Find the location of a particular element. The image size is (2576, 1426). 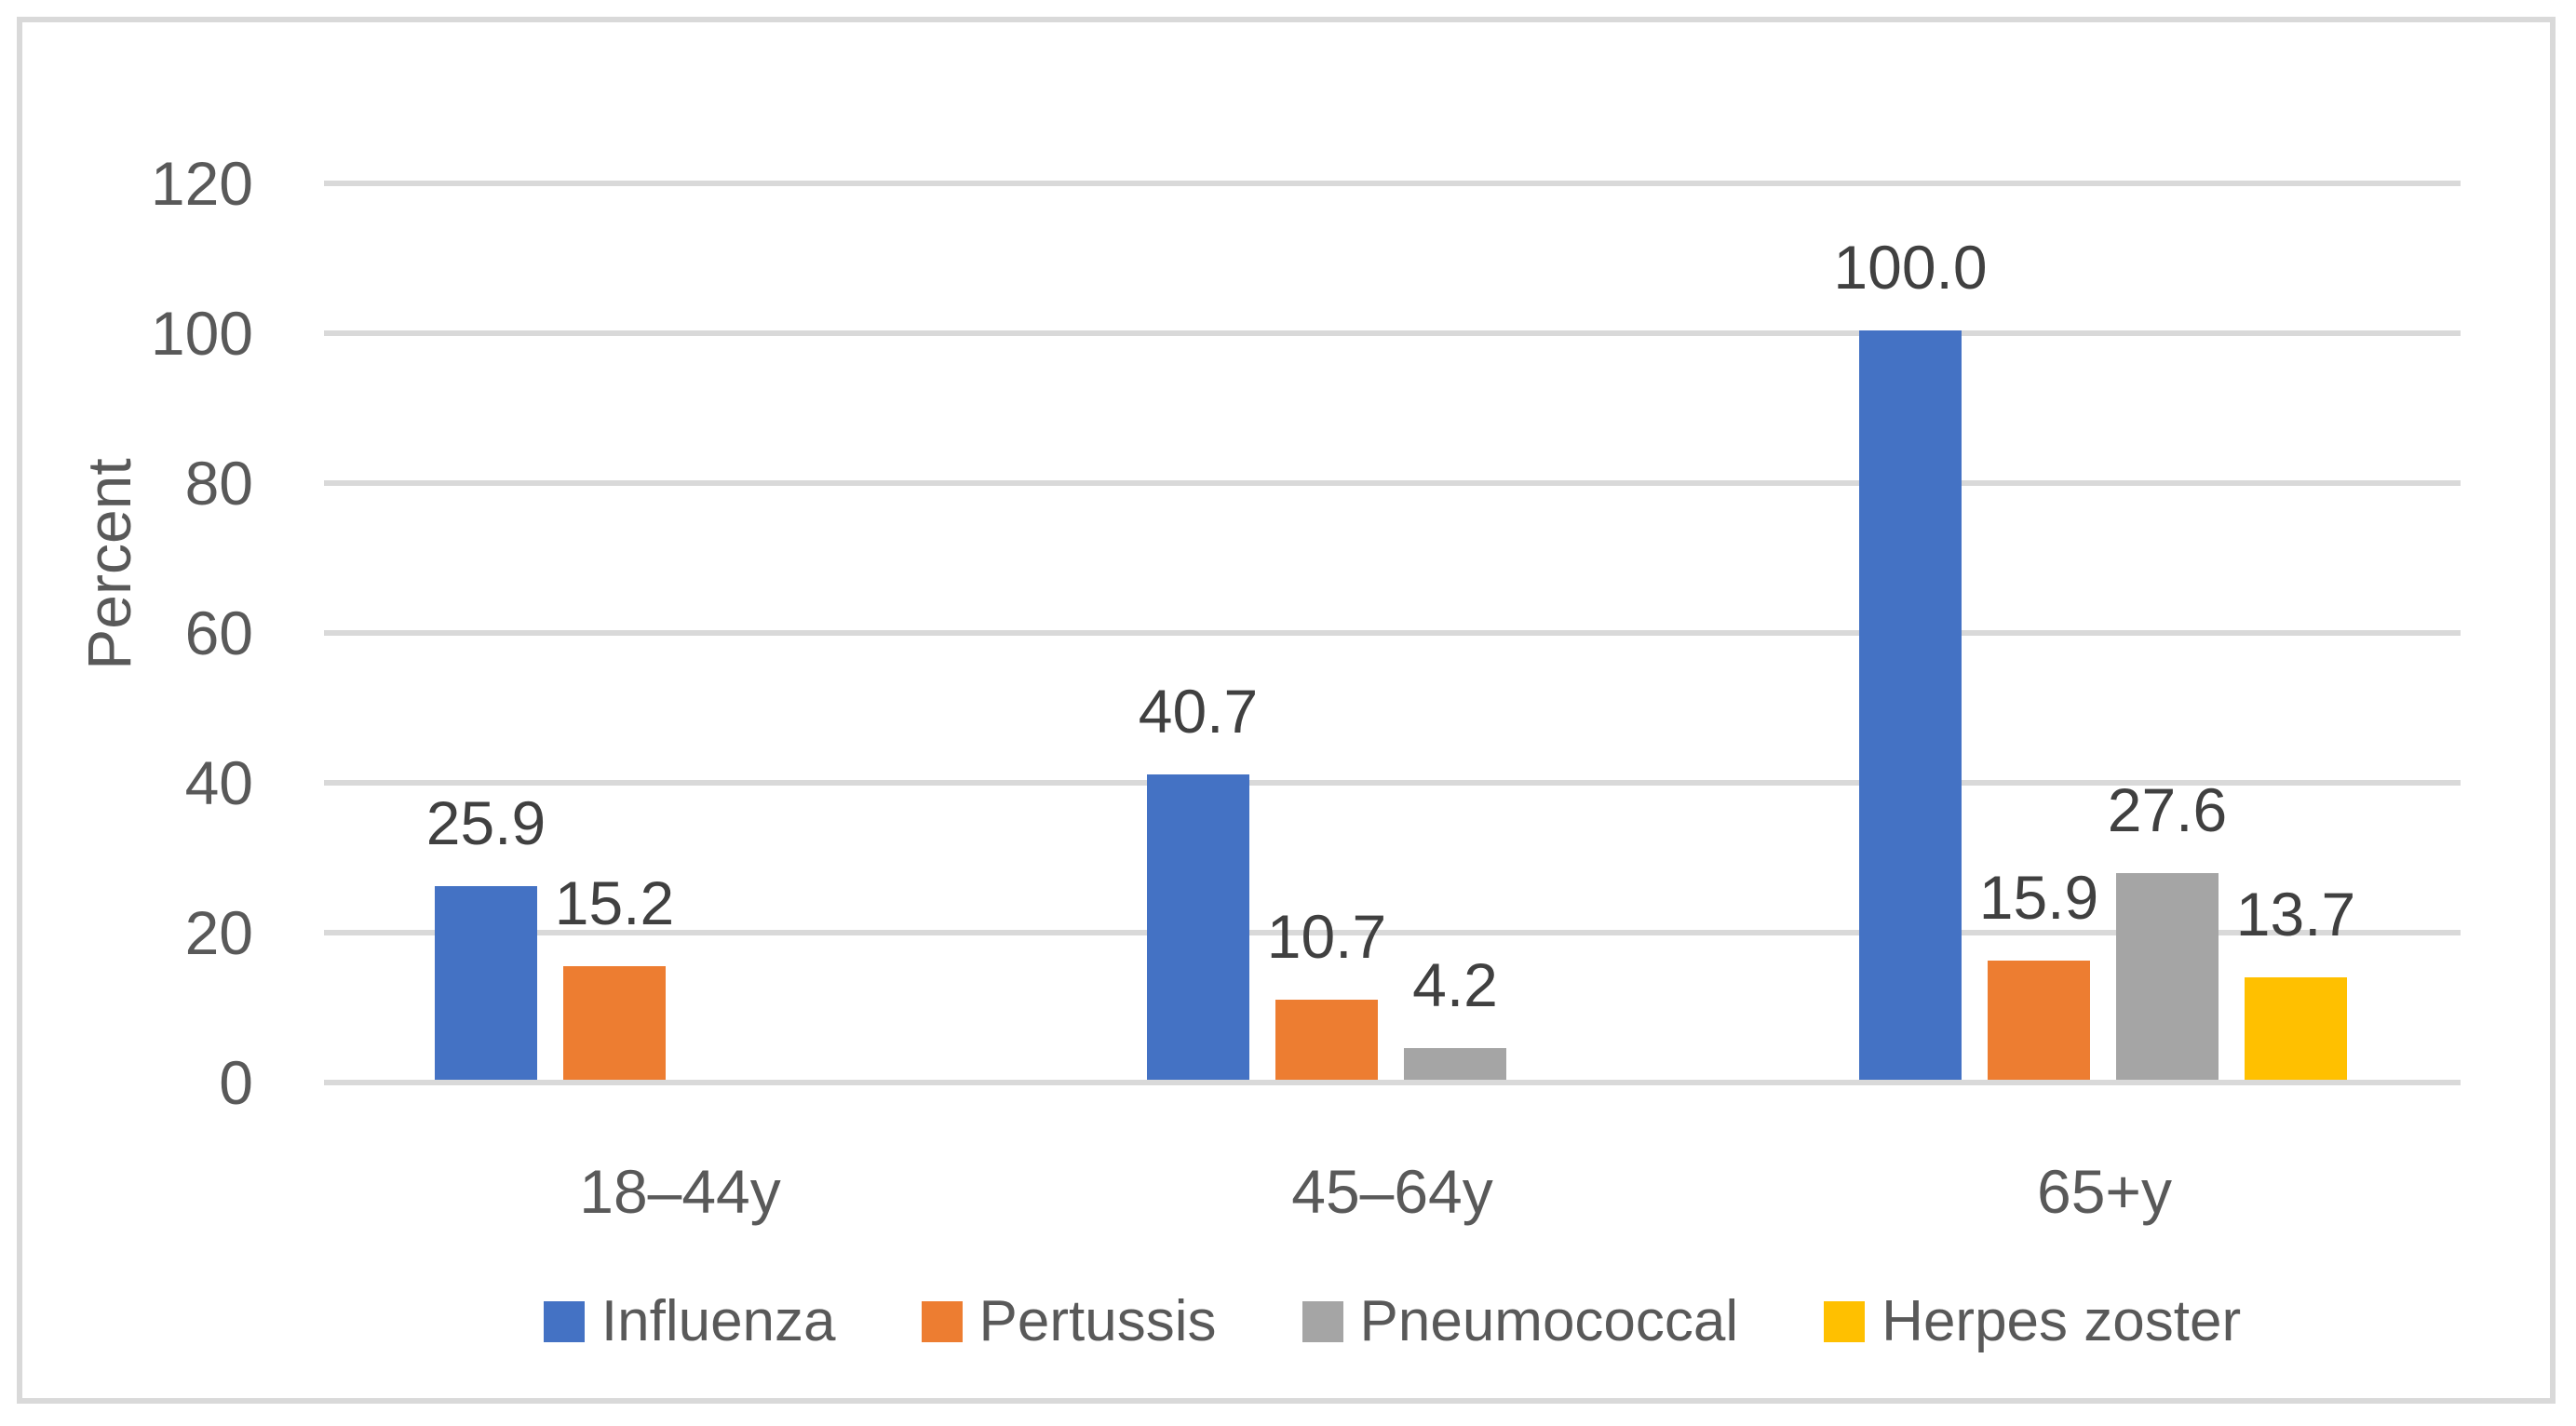

legend-item-influenza: Influenza is located at coordinates (689, 1321).